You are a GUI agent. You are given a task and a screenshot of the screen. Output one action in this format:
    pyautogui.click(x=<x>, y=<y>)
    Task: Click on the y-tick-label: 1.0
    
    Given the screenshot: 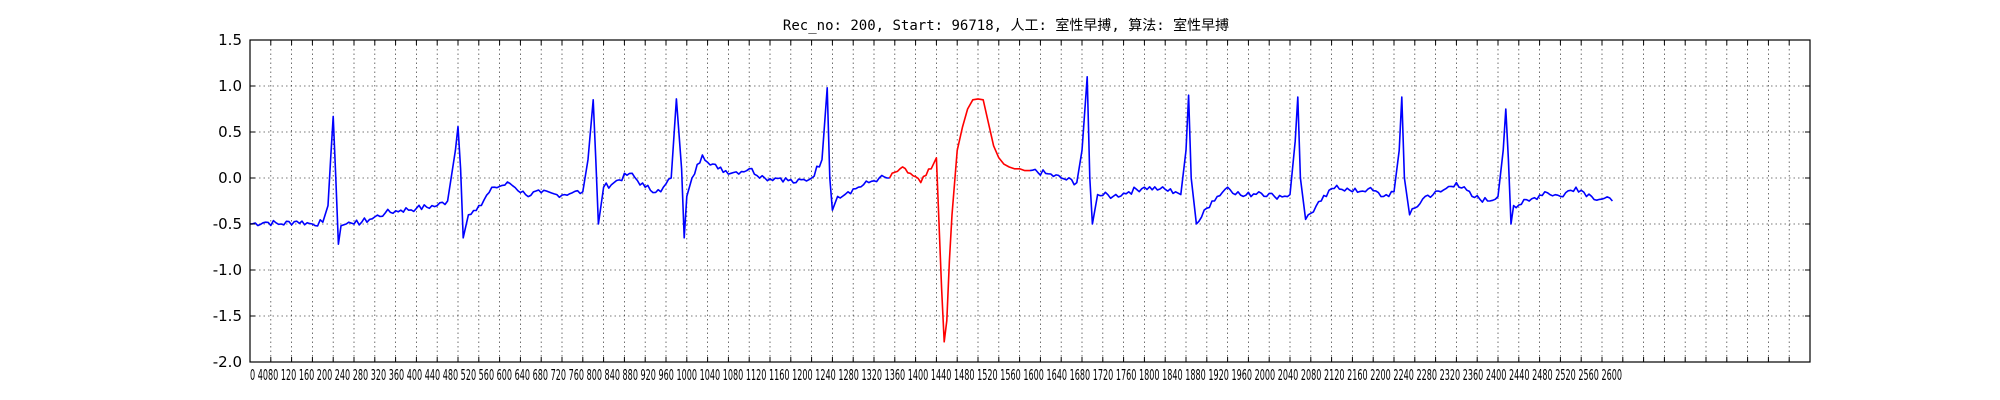 What is the action you would take?
    pyautogui.click(x=230, y=86)
    